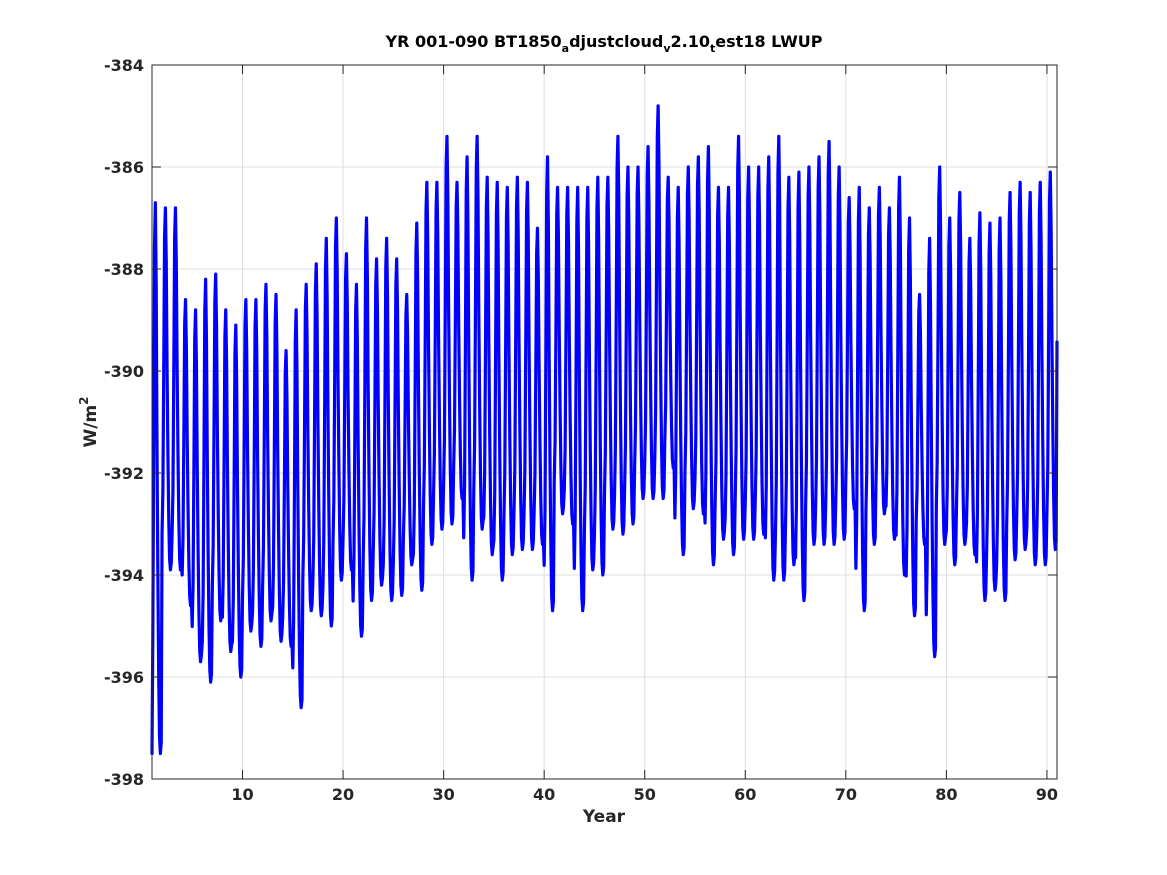  What do you see at coordinates (242, 794) in the screenshot?
I see `x-tick-label: 10` at bounding box center [242, 794].